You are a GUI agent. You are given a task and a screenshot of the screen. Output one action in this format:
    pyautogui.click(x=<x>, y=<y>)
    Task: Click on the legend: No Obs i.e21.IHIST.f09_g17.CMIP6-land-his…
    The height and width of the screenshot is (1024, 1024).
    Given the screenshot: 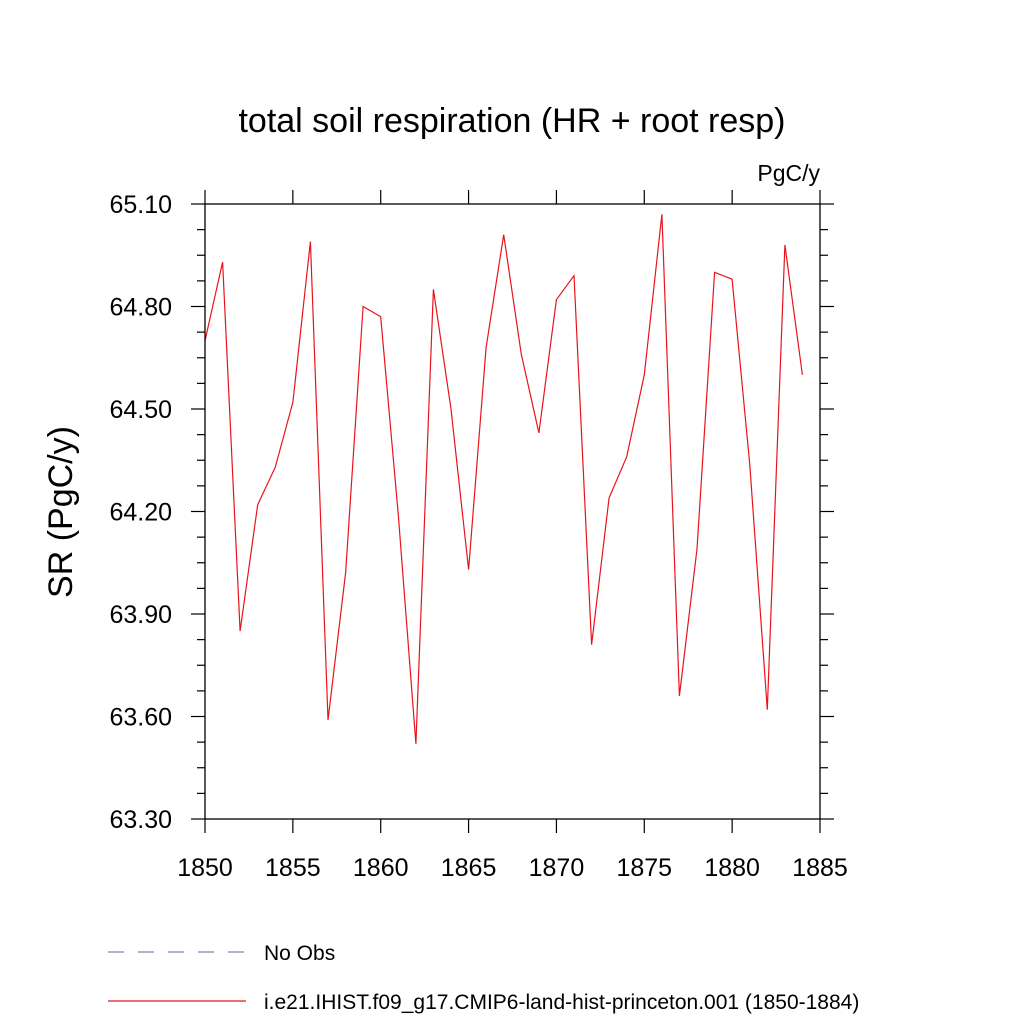 What is the action you would take?
    pyautogui.click(x=483, y=978)
    